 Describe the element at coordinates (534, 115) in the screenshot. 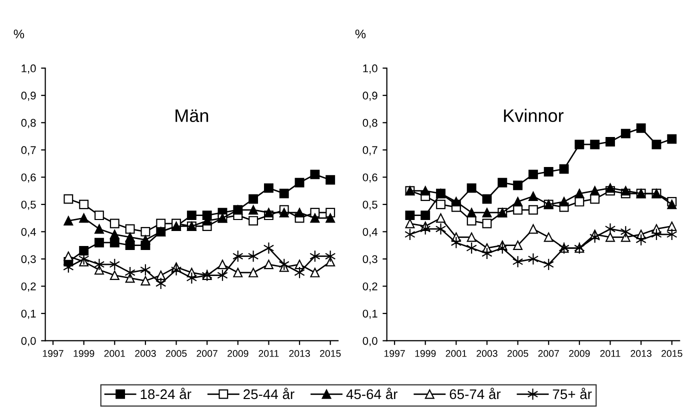

I see `text: Kvinnor` at that location.